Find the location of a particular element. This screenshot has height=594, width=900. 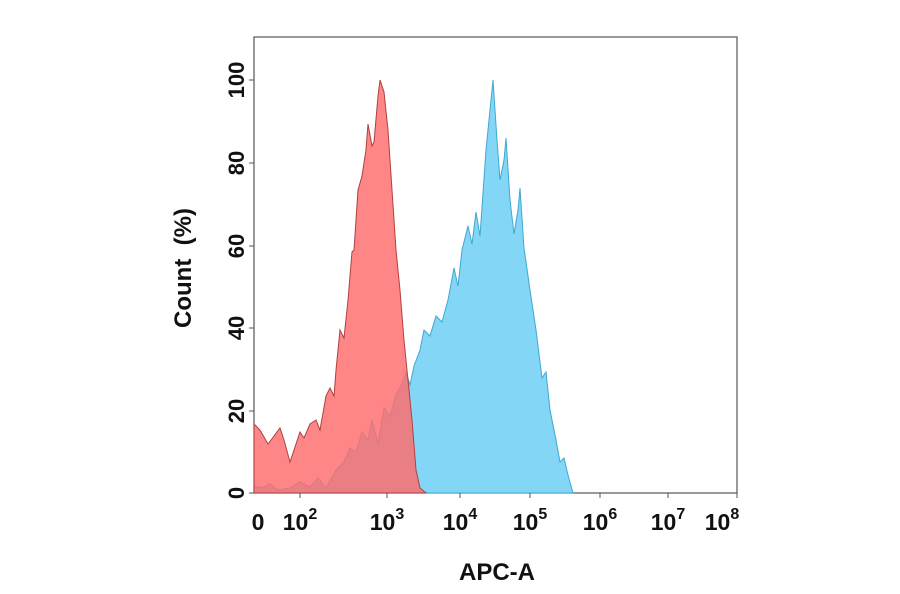

y-tick-label: 20 is located at coordinates (236, 411).